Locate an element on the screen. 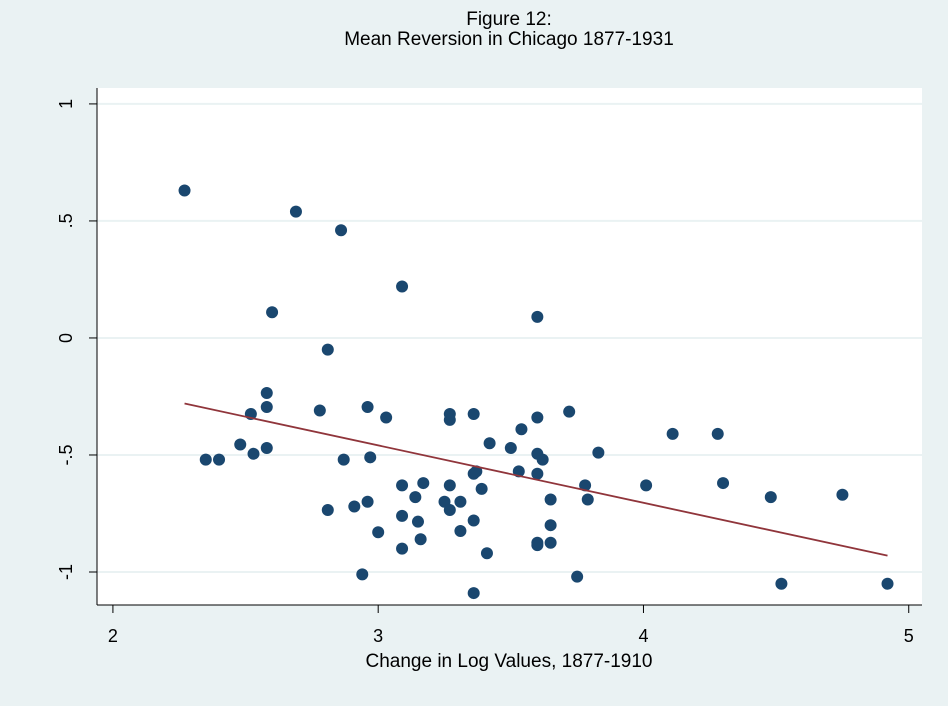  chart-subtitle: Mean Reversion in Chicago 1877-1931 is located at coordinates (509, 39).